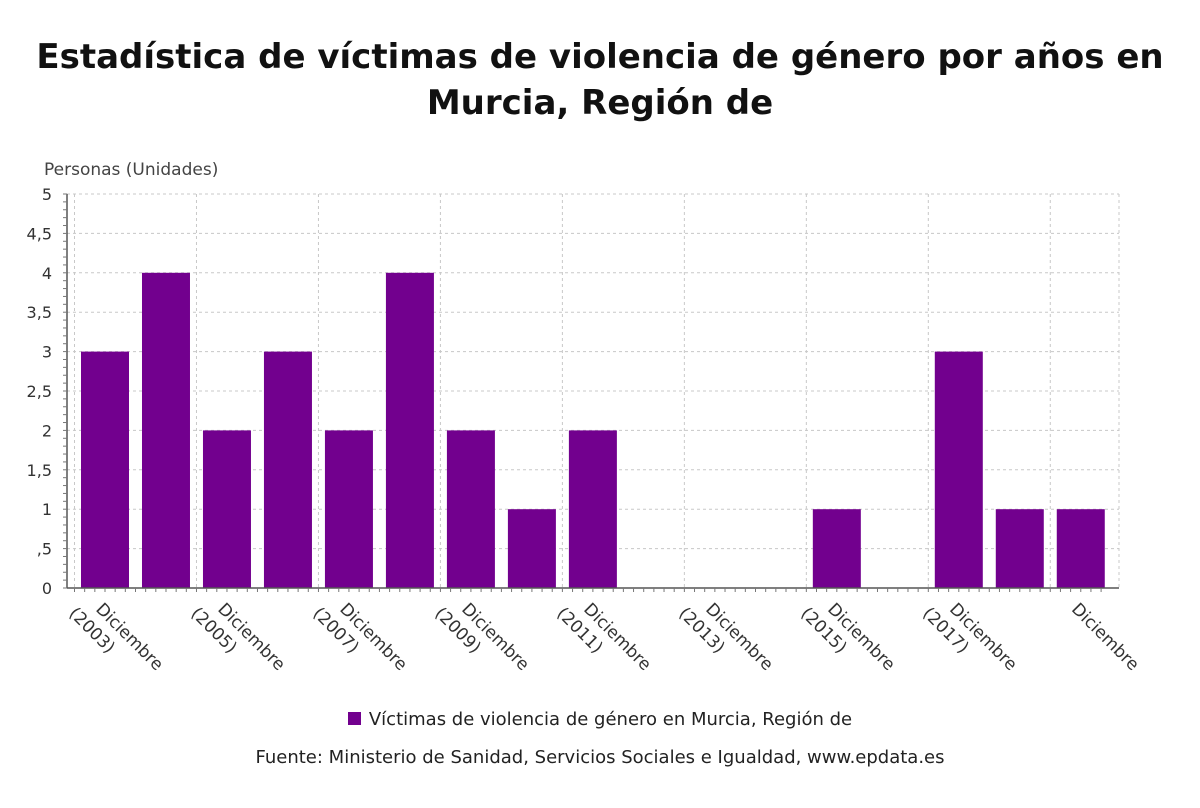  What do you see at coordinates (47, 273) in the screenshot?
I see `y-tick-label: 4` at bounding box center [47, 273].